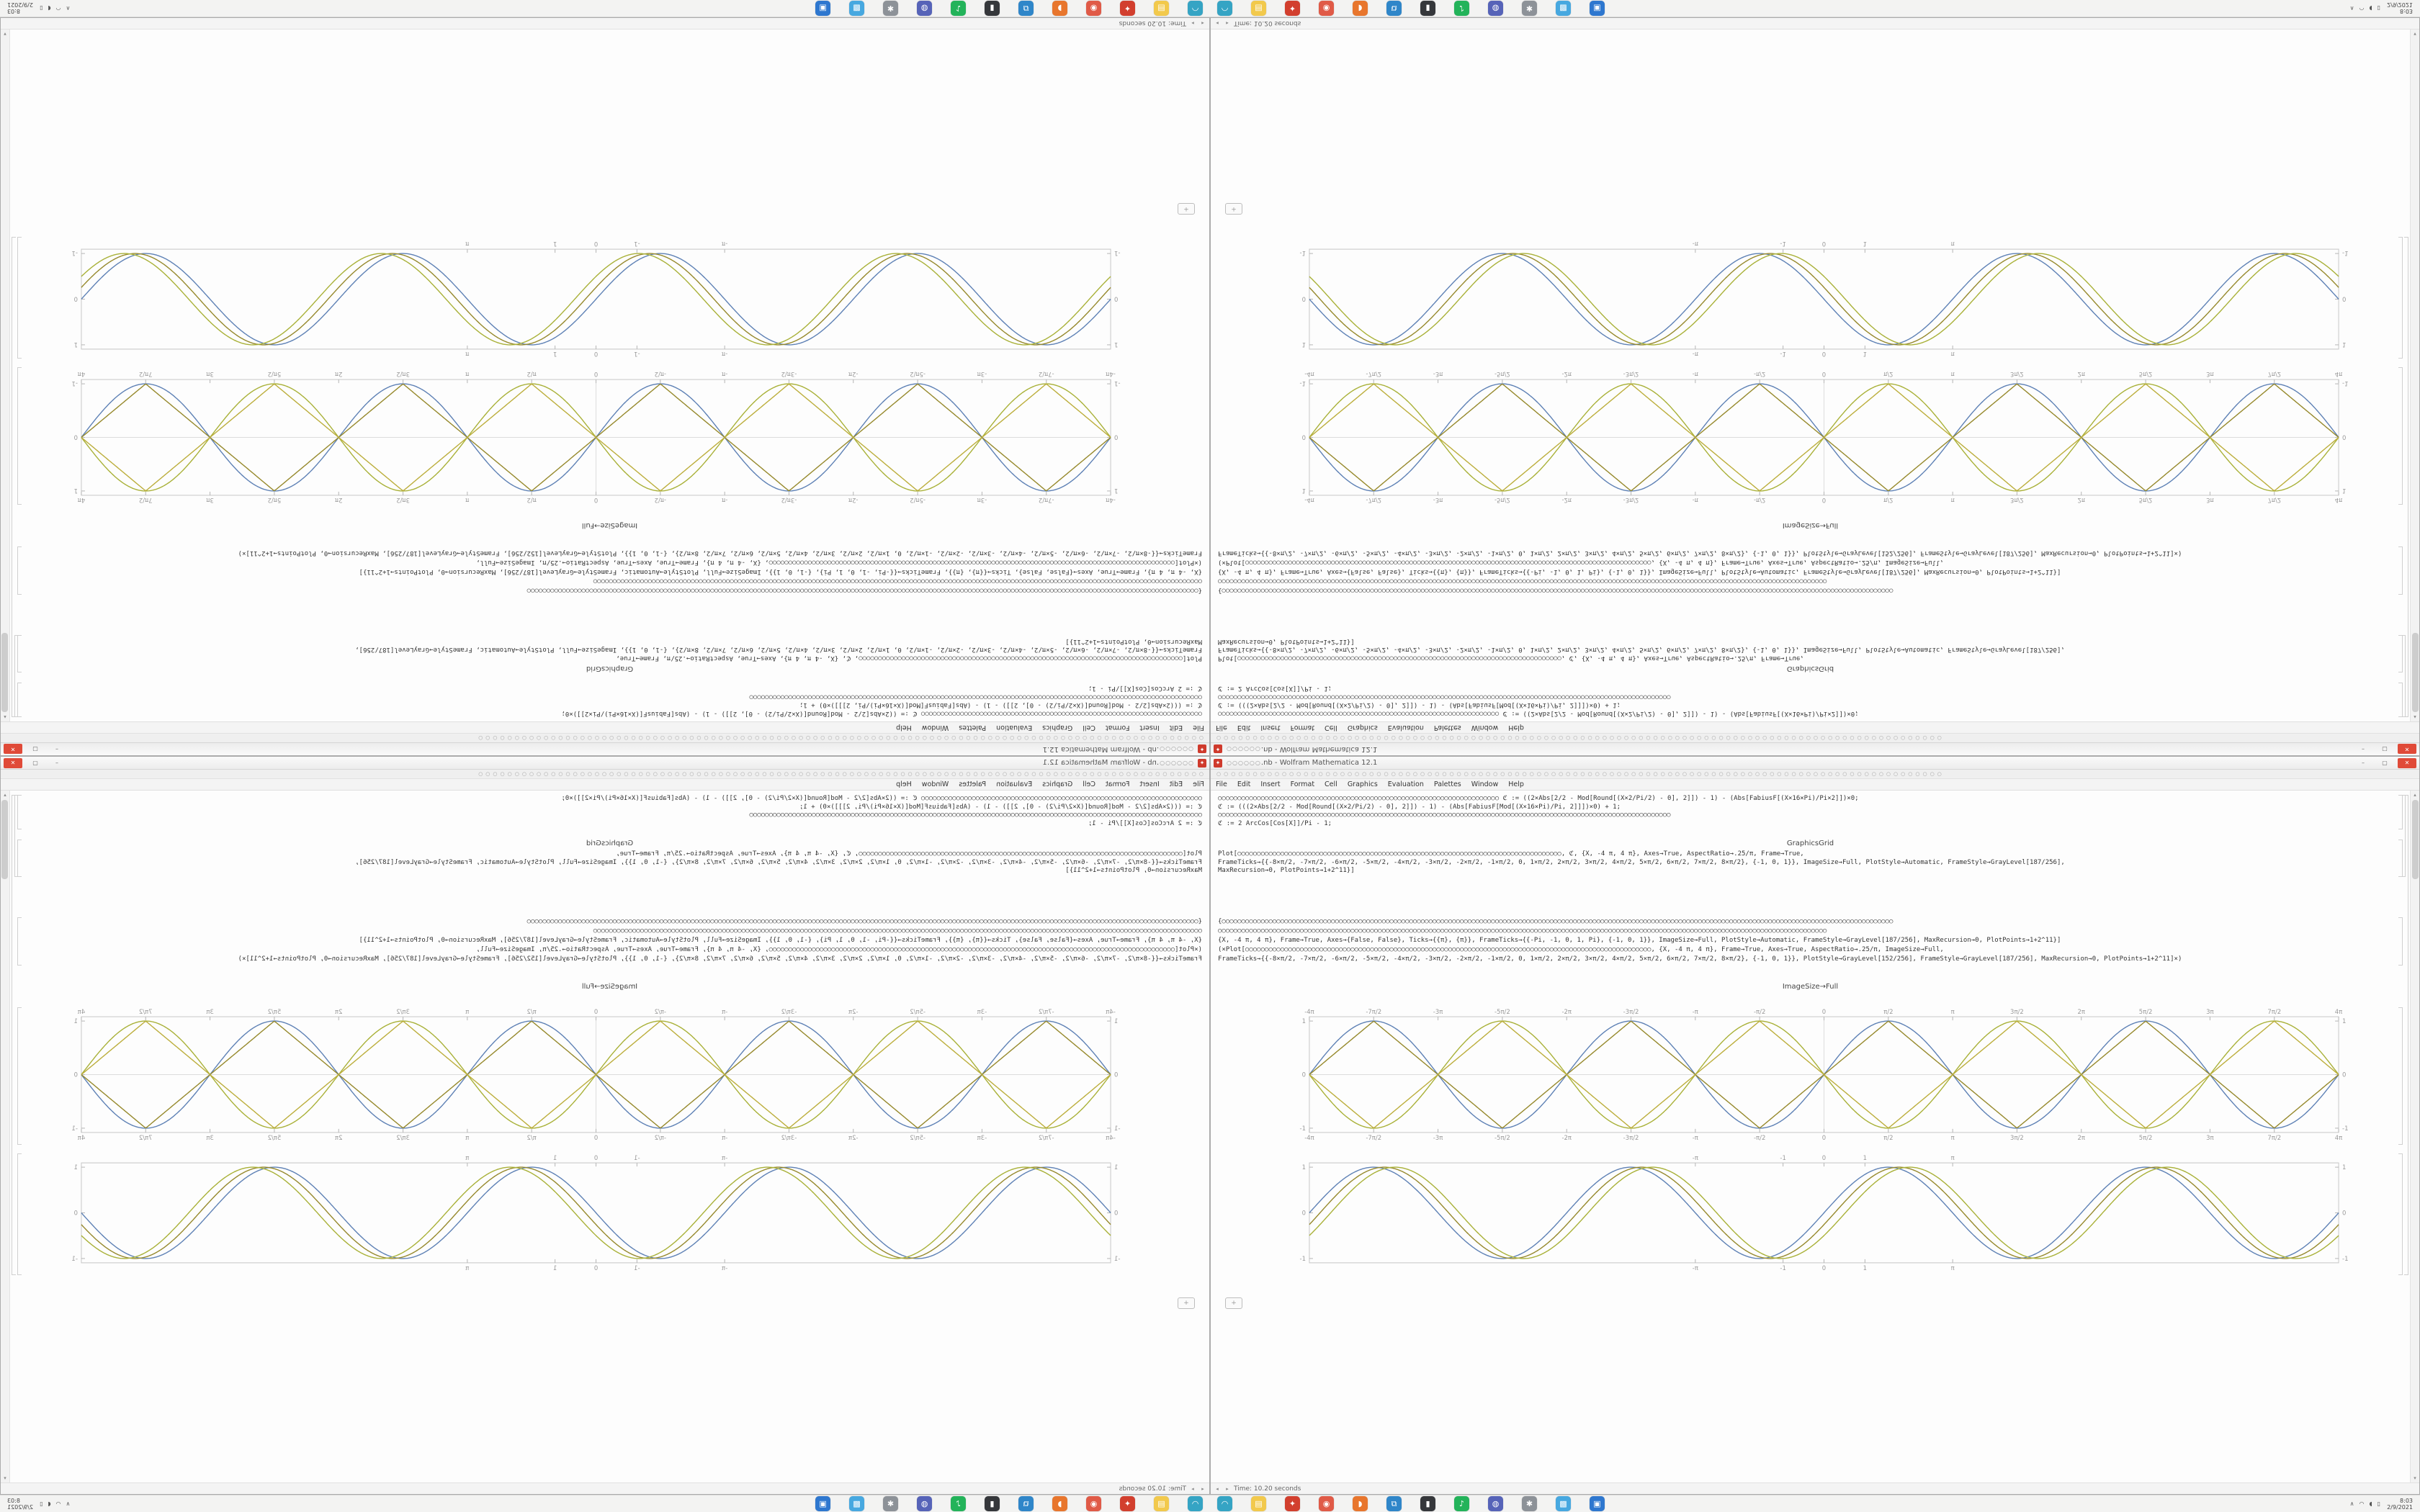  What do you see at coordinates (1093, 1503) in the screenshot?
I see `taskbar-icon: ◉` at bounding box center [1093, 1503].